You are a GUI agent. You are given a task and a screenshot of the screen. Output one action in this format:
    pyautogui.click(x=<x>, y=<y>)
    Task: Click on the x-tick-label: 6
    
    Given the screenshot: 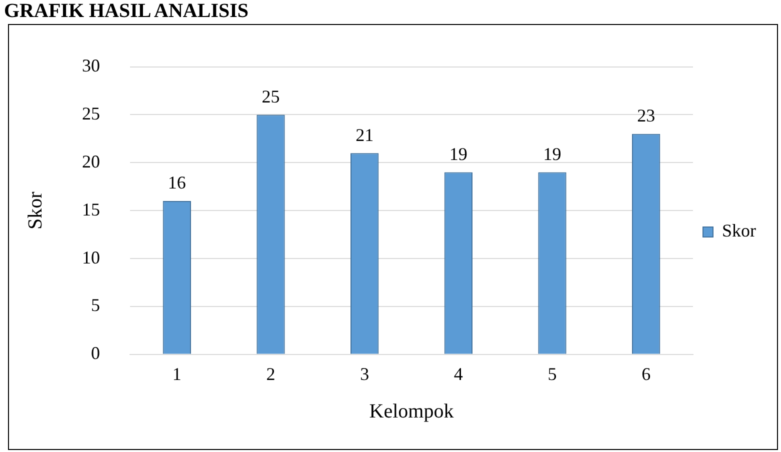 What is the action you would take?
    pyautogui.click(x=646, y=374)
    